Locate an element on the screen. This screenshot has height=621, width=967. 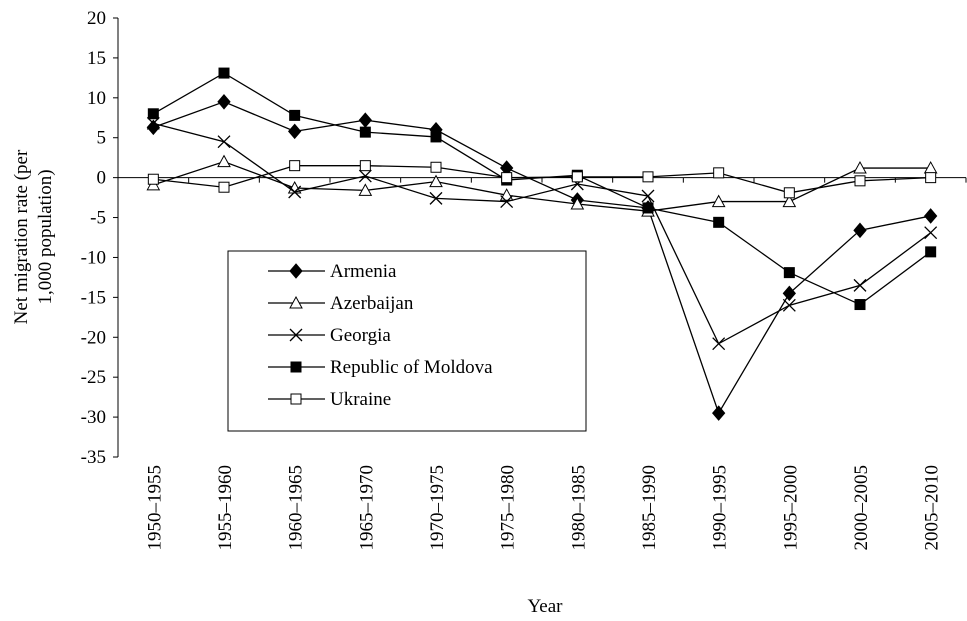
x-tick-label: 1960–1965 is located at coordinates (296, 508).